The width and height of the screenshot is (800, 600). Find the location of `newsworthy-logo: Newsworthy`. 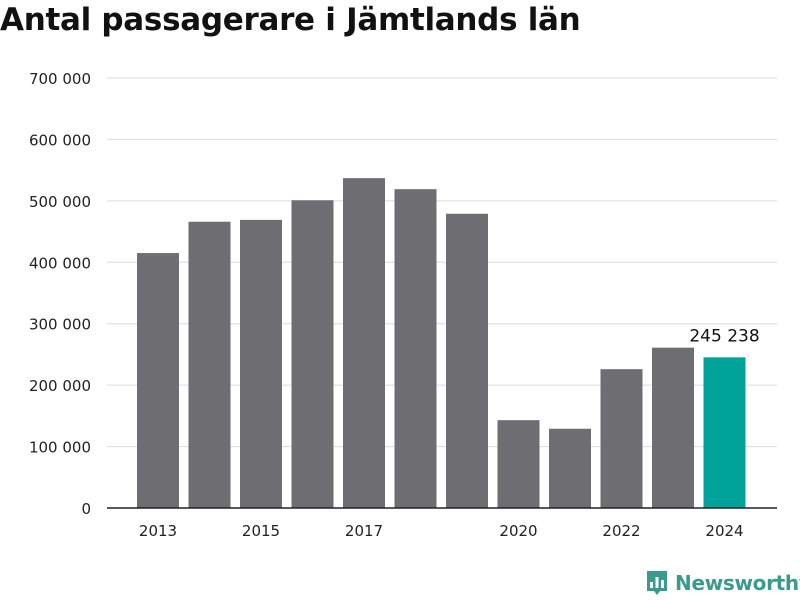

newsworthy-logo: Newsworthy is located at coordinates (722, 583).